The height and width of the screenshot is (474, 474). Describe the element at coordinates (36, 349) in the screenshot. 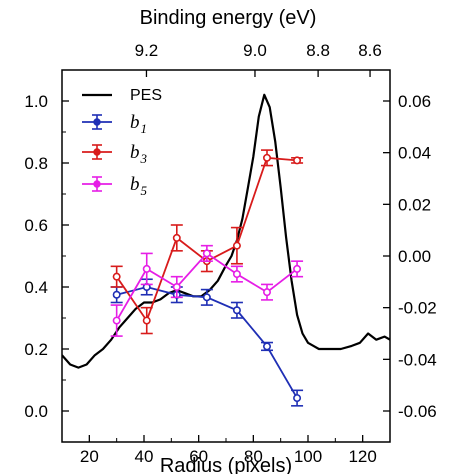

I see `left-tick-label: 0.2` at that location.